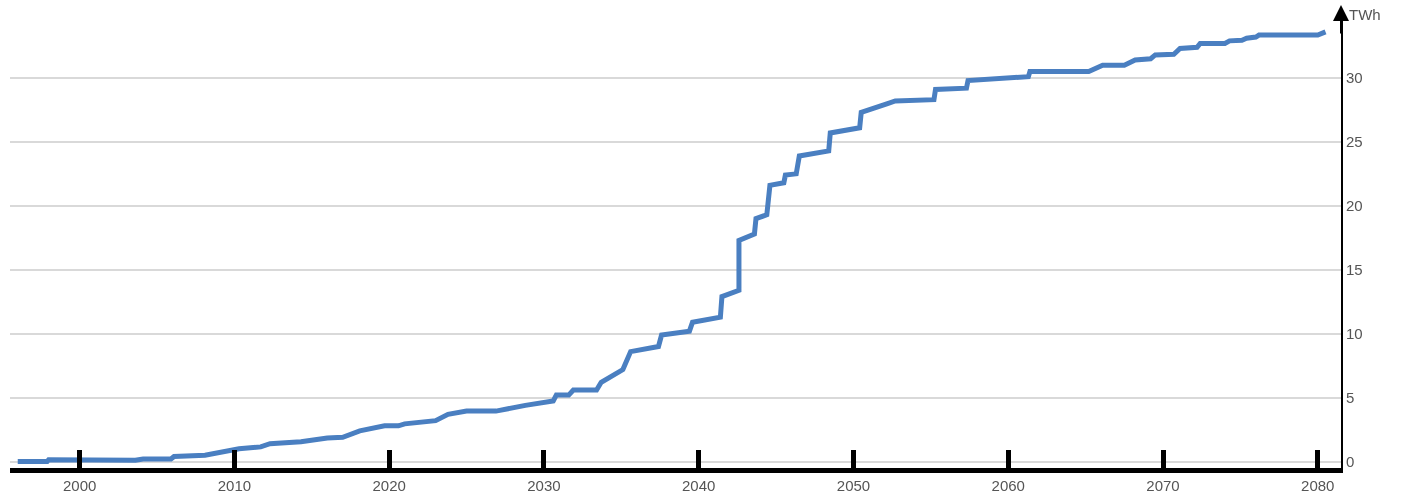 Image resolution: width=1411 pixels, height=500 pixels. What do you see at coordinates (1318, 485) in the screenshot?
I see `x-tick-label: 2080` at bounding box center [1318, 485].